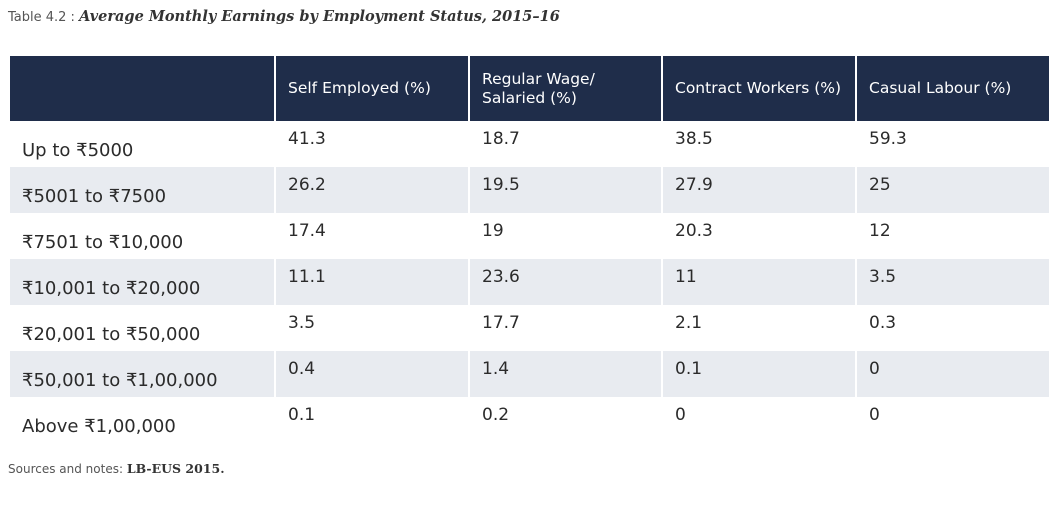 The height and width of the screenshot is (505, 1049). Describe the element at coordinates (566, 236) in the screenshot. I see `table-cell: 19` at that location.